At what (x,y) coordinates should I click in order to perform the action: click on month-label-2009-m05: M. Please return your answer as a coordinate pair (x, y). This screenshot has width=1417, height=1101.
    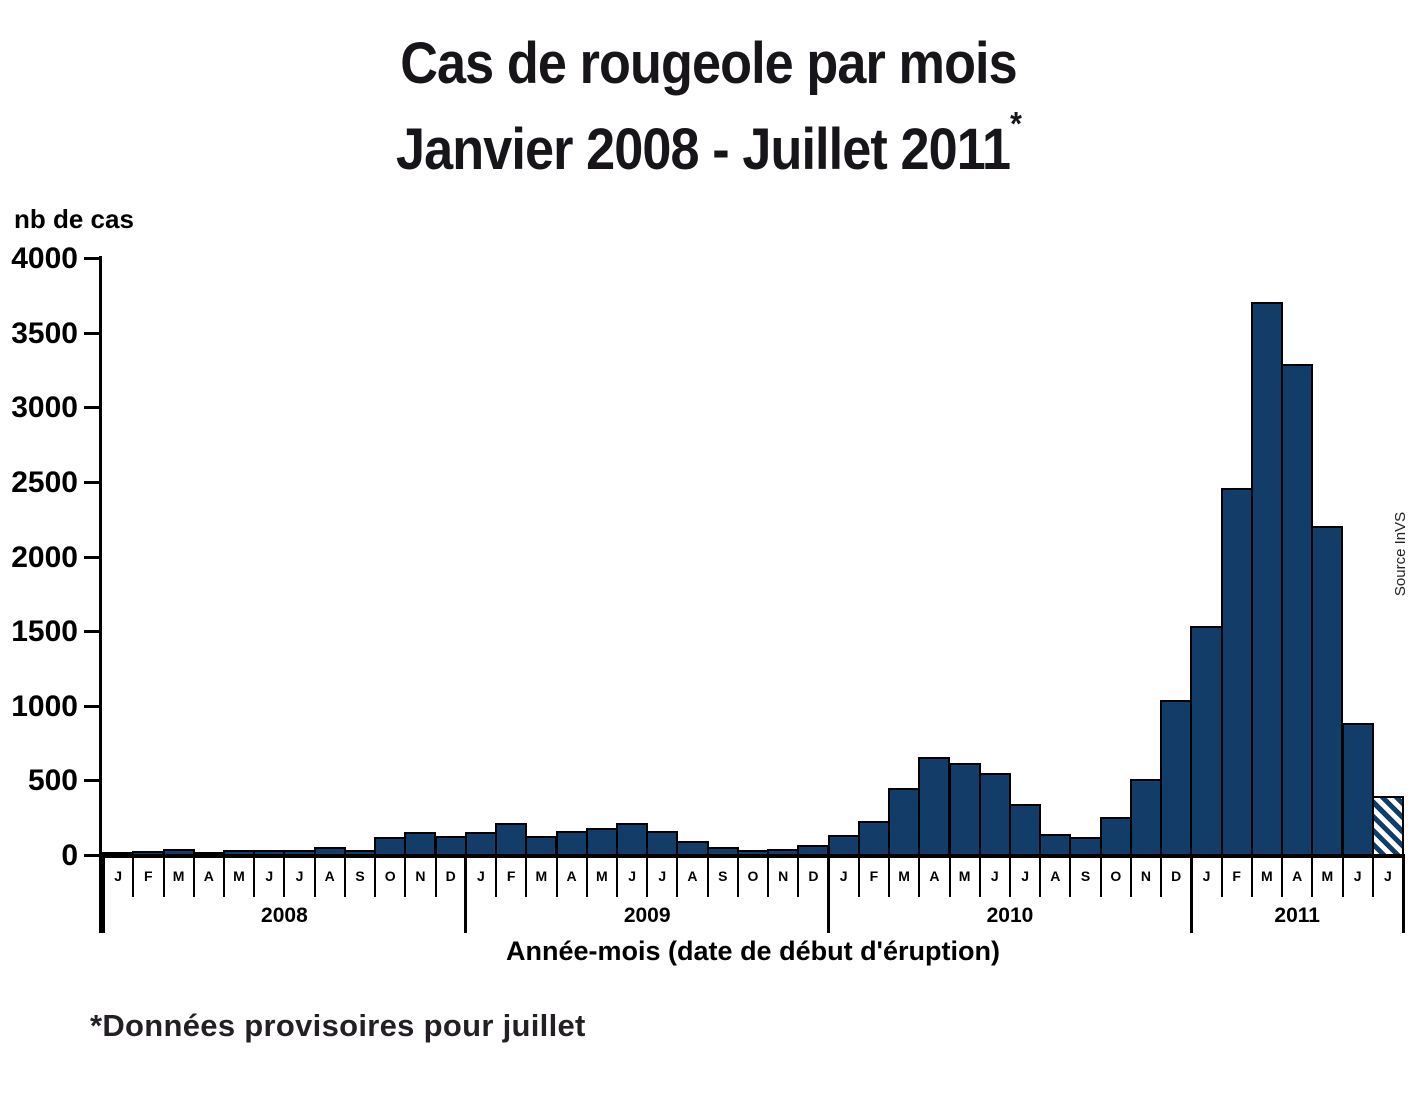
    Looking at the image, I should click on (601, 876).